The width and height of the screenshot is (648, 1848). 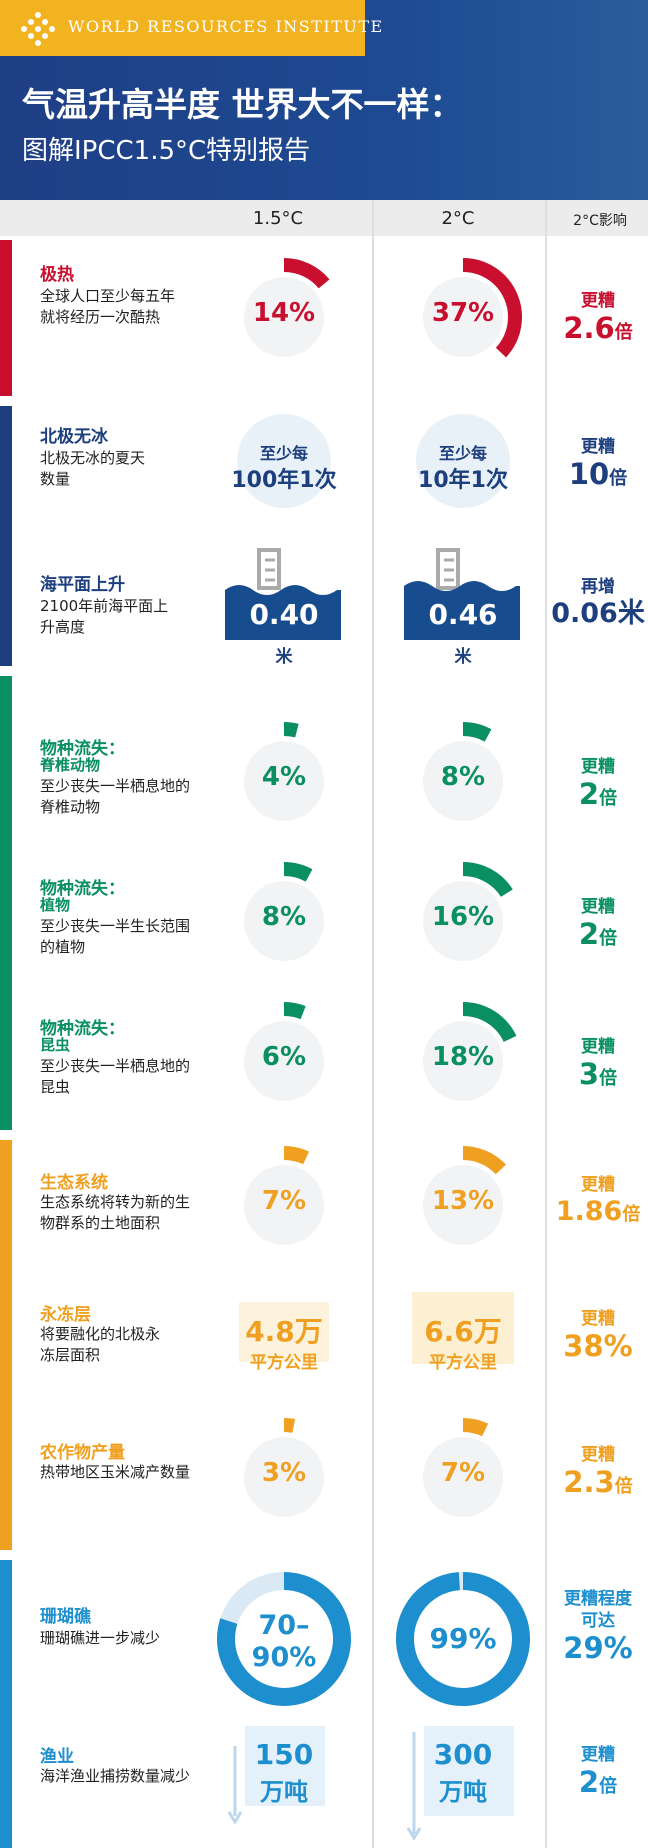 What do you see at coordinates (65, 1315) in the screenshot?
I see `row-title: 永冻层` at bounding box center [65, 1315].